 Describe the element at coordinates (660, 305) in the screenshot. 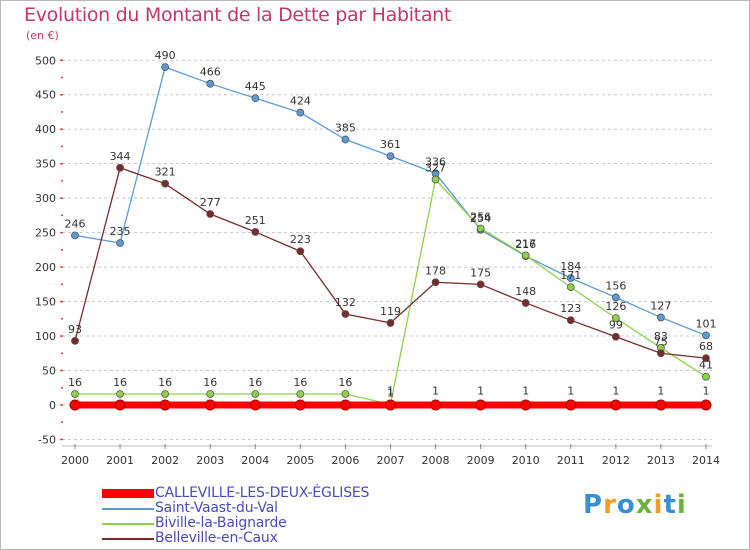

I see `data-label-saint-vaast: 127` at that location.